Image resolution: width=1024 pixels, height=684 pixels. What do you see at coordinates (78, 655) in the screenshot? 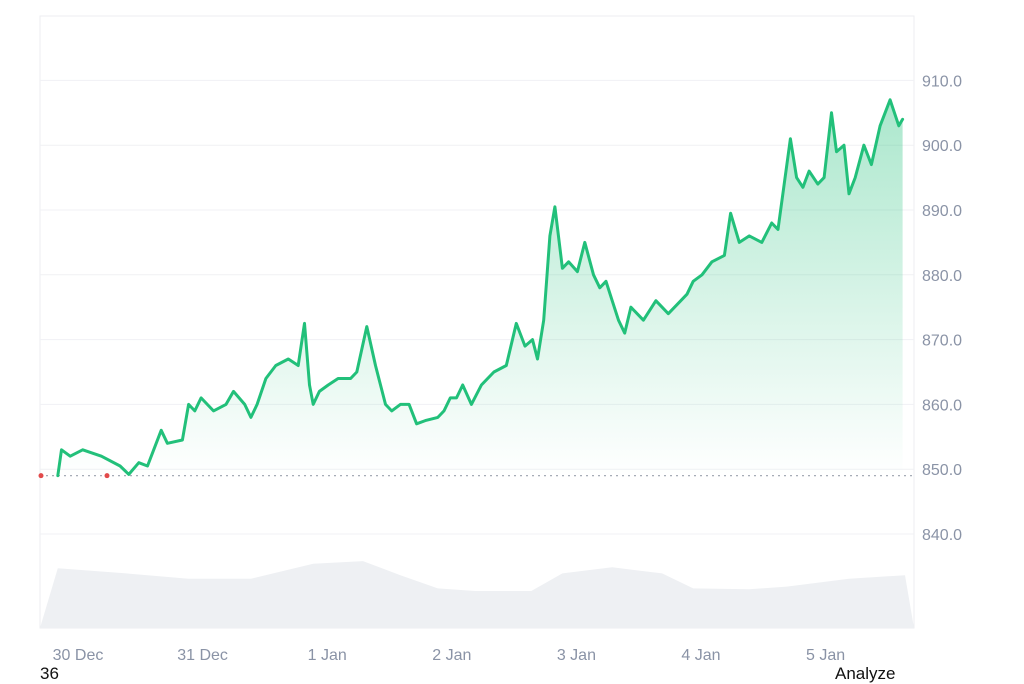
I see `x-tick-label: 30 Dec` at bounding box center [78, 655].